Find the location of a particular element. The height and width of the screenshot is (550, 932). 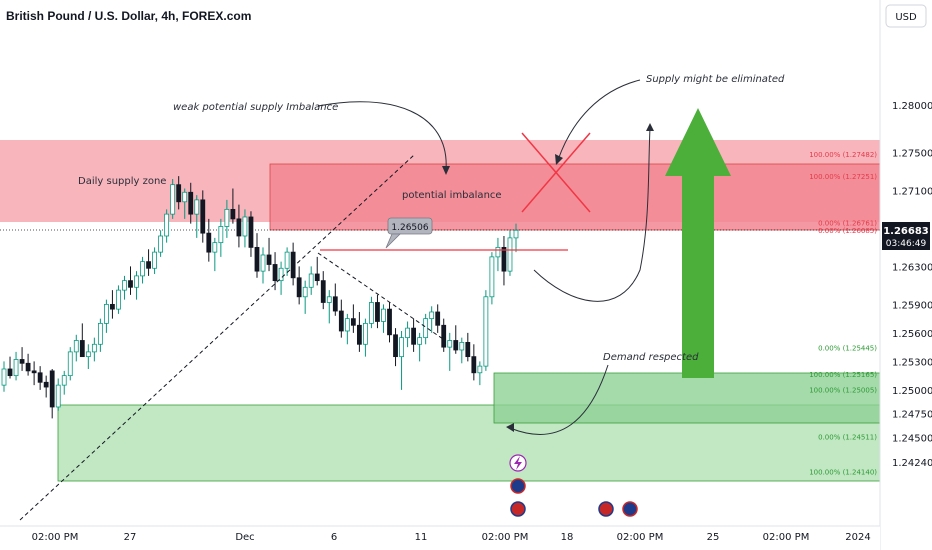

currency-button: USD is located at coordinates (906, 16).